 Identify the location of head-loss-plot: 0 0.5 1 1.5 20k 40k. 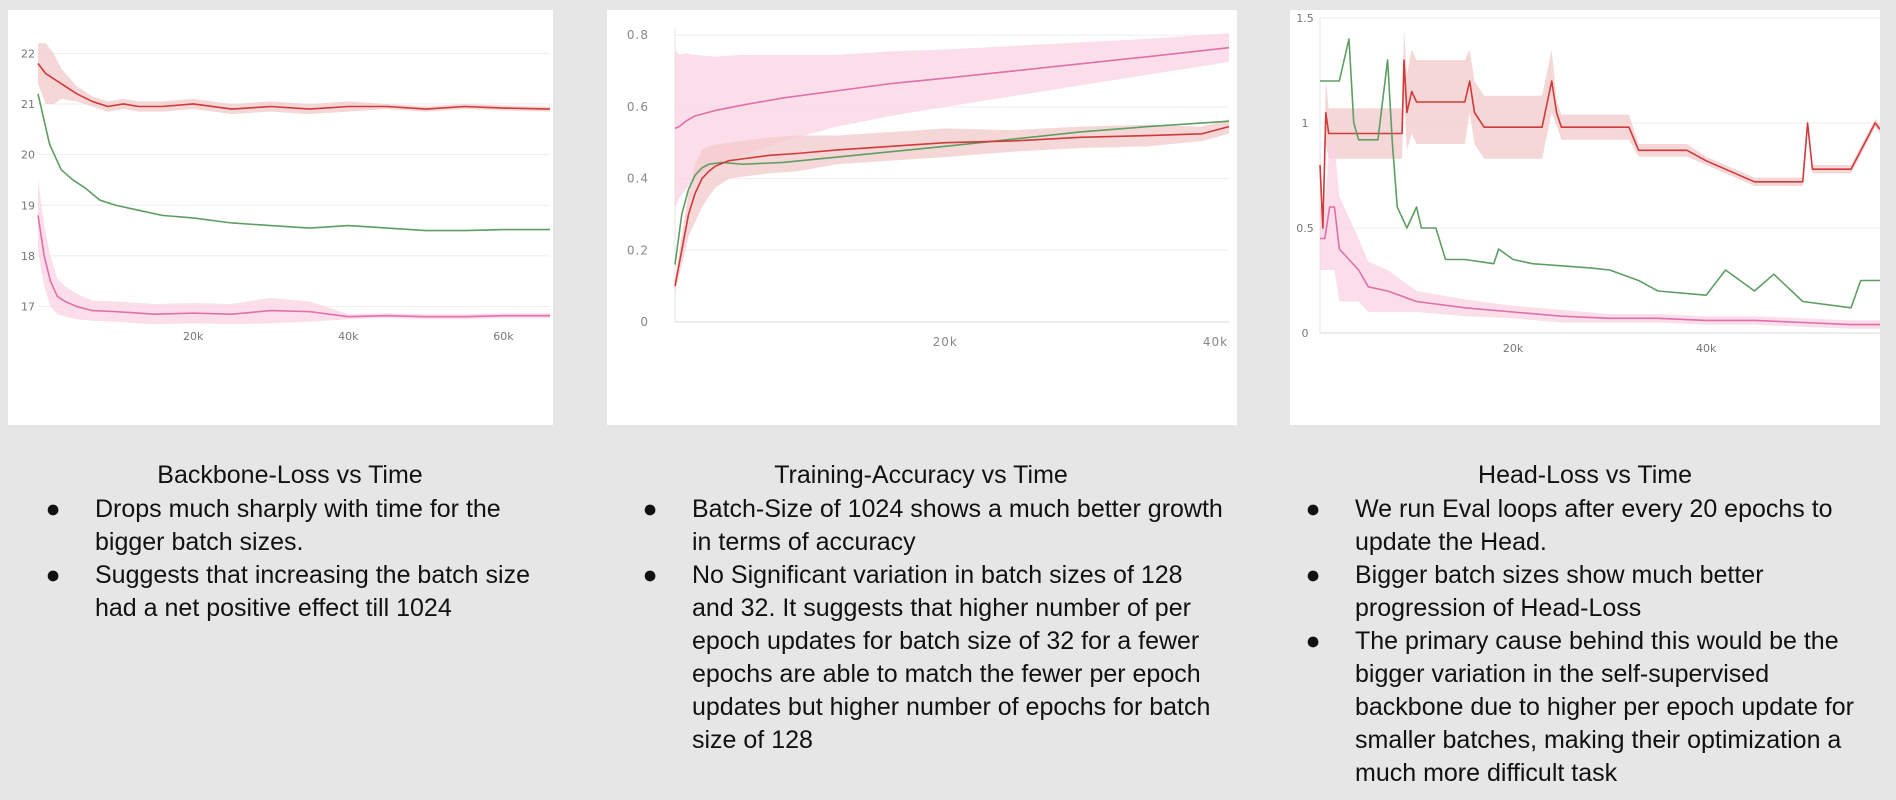
(1588, 183).